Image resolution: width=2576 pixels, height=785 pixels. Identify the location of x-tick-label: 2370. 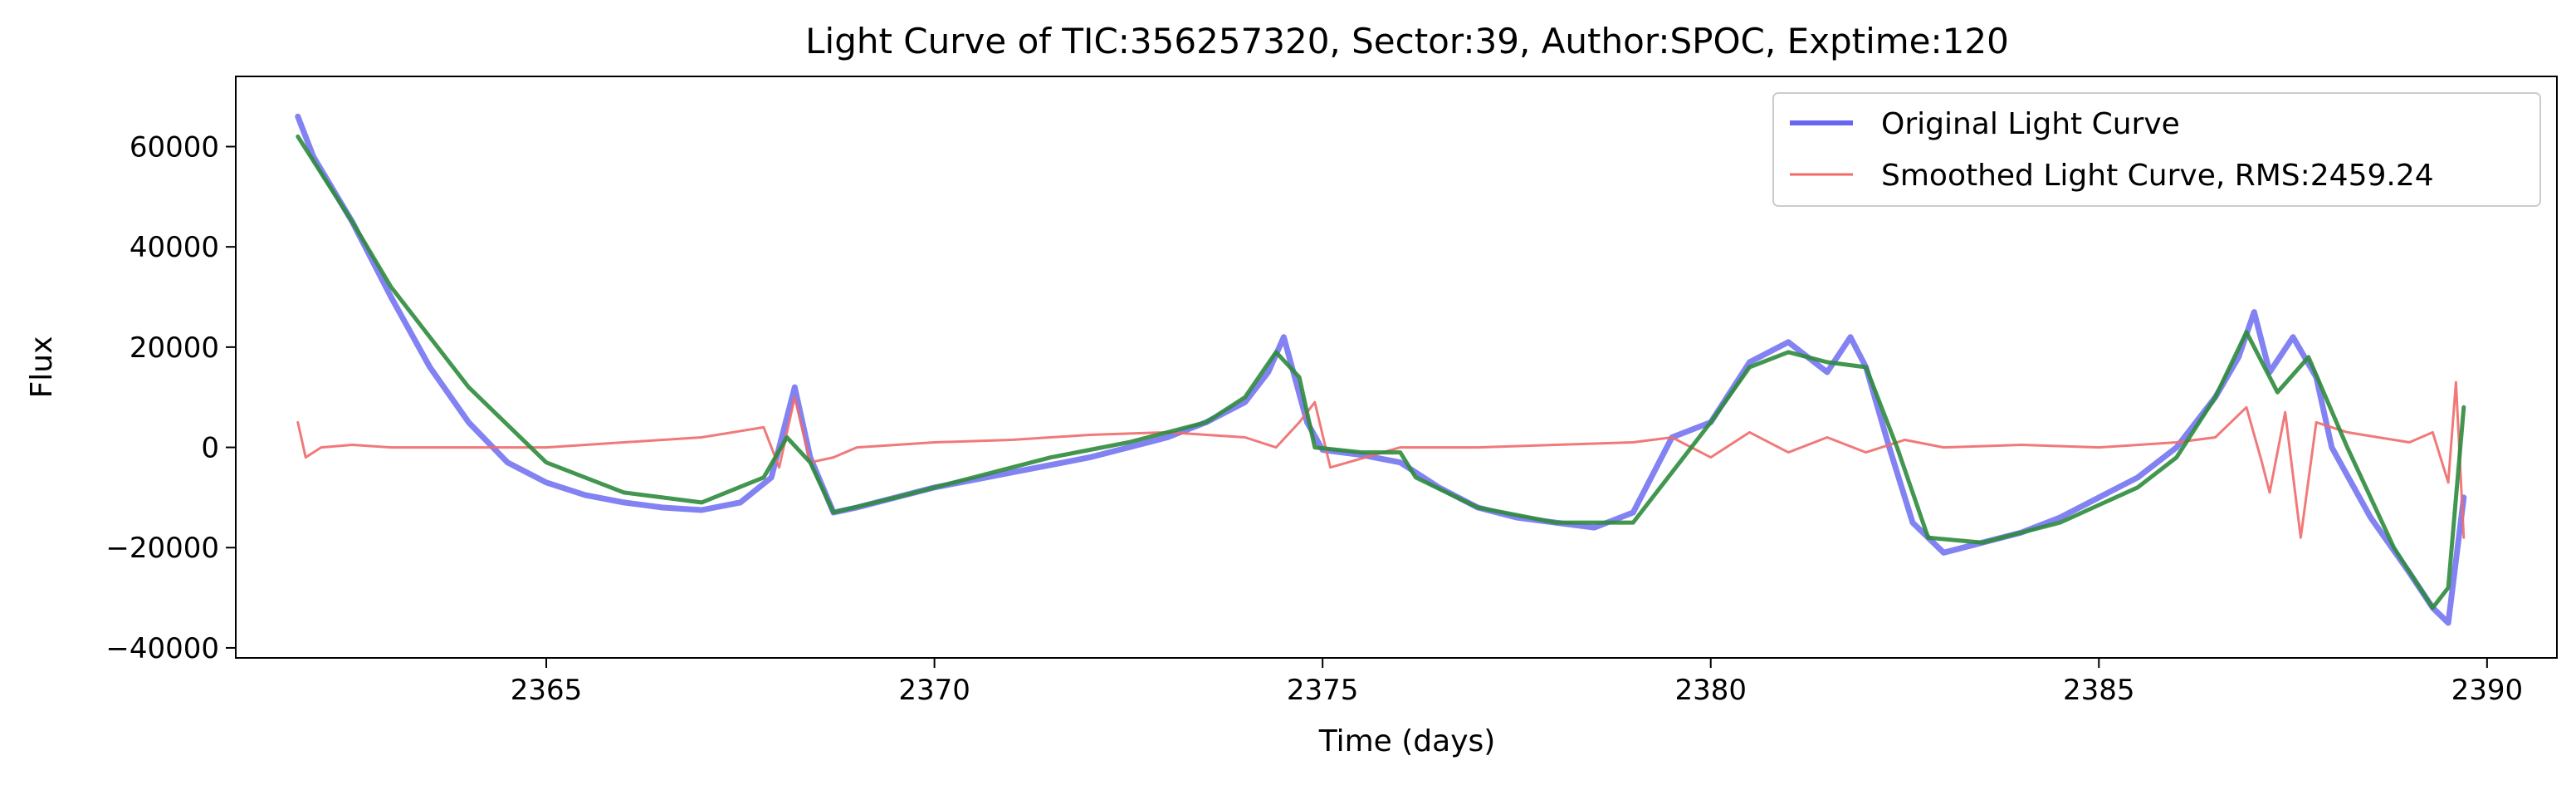
(934, 690).